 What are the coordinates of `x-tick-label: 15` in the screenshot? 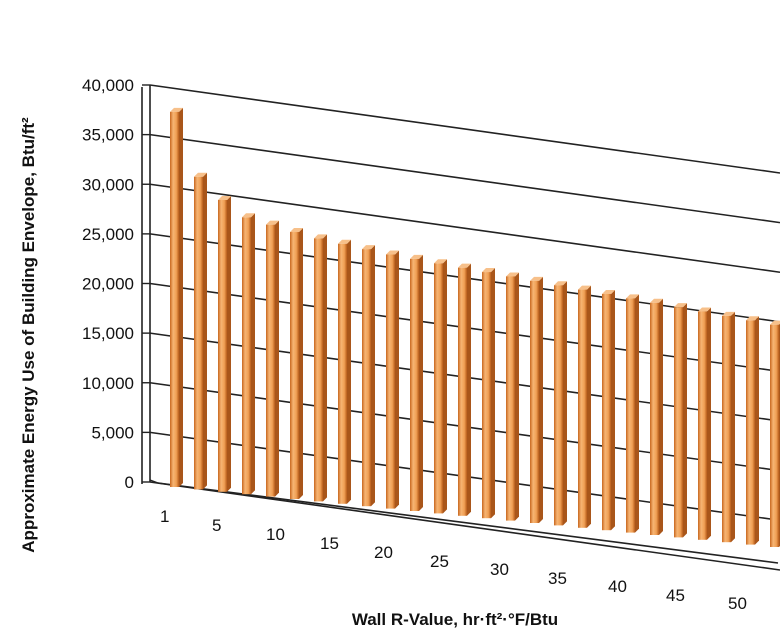 It's located at (329, 543).